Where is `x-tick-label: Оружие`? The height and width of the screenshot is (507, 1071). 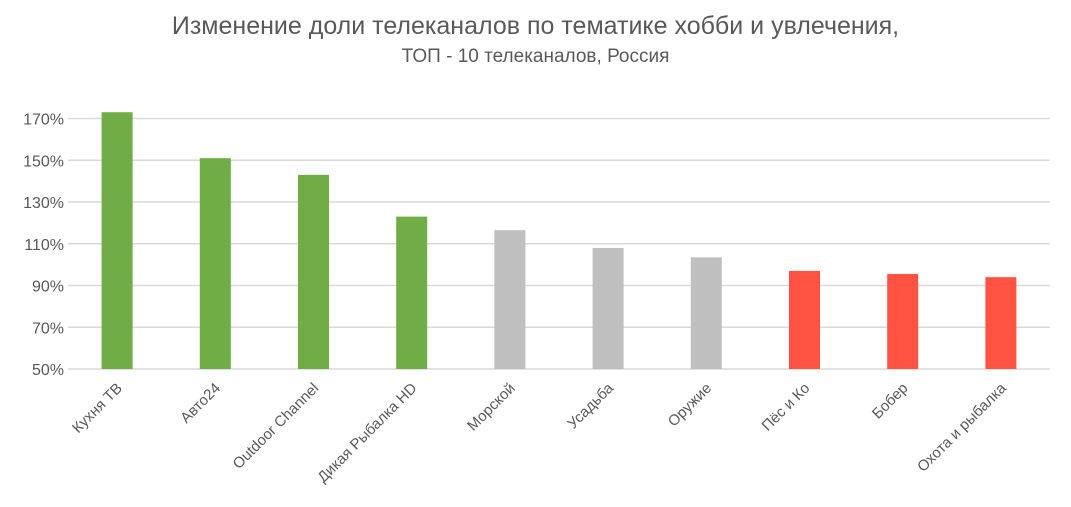 x-tick-label: Оружие is located at coordinates (690, 405).